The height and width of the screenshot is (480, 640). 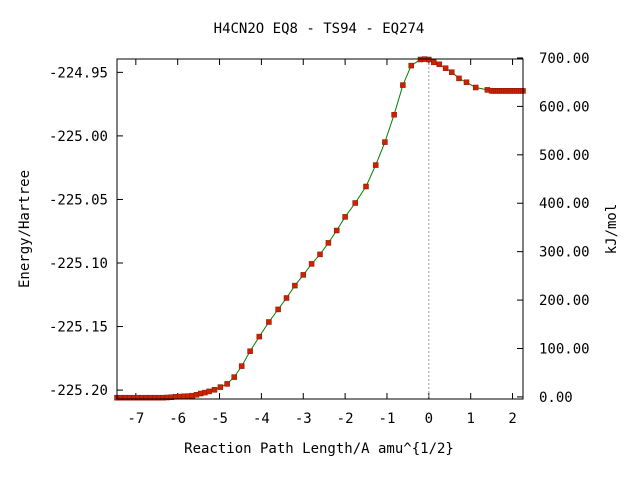 I want to click on x-tick-label: 0, so click(x=429, y=419).